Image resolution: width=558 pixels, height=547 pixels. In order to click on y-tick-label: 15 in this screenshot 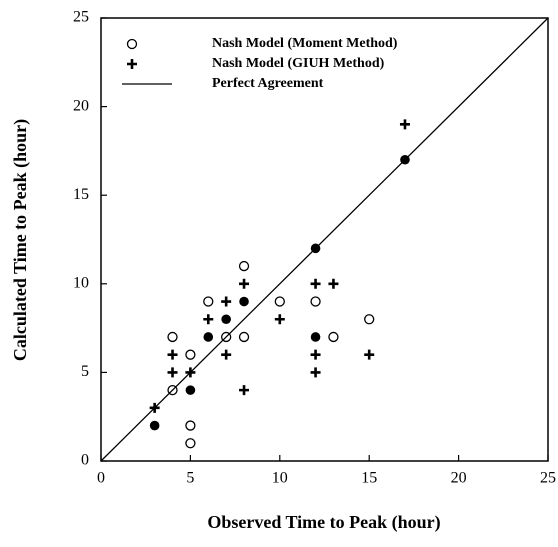, I will do `click(81, 194)`.